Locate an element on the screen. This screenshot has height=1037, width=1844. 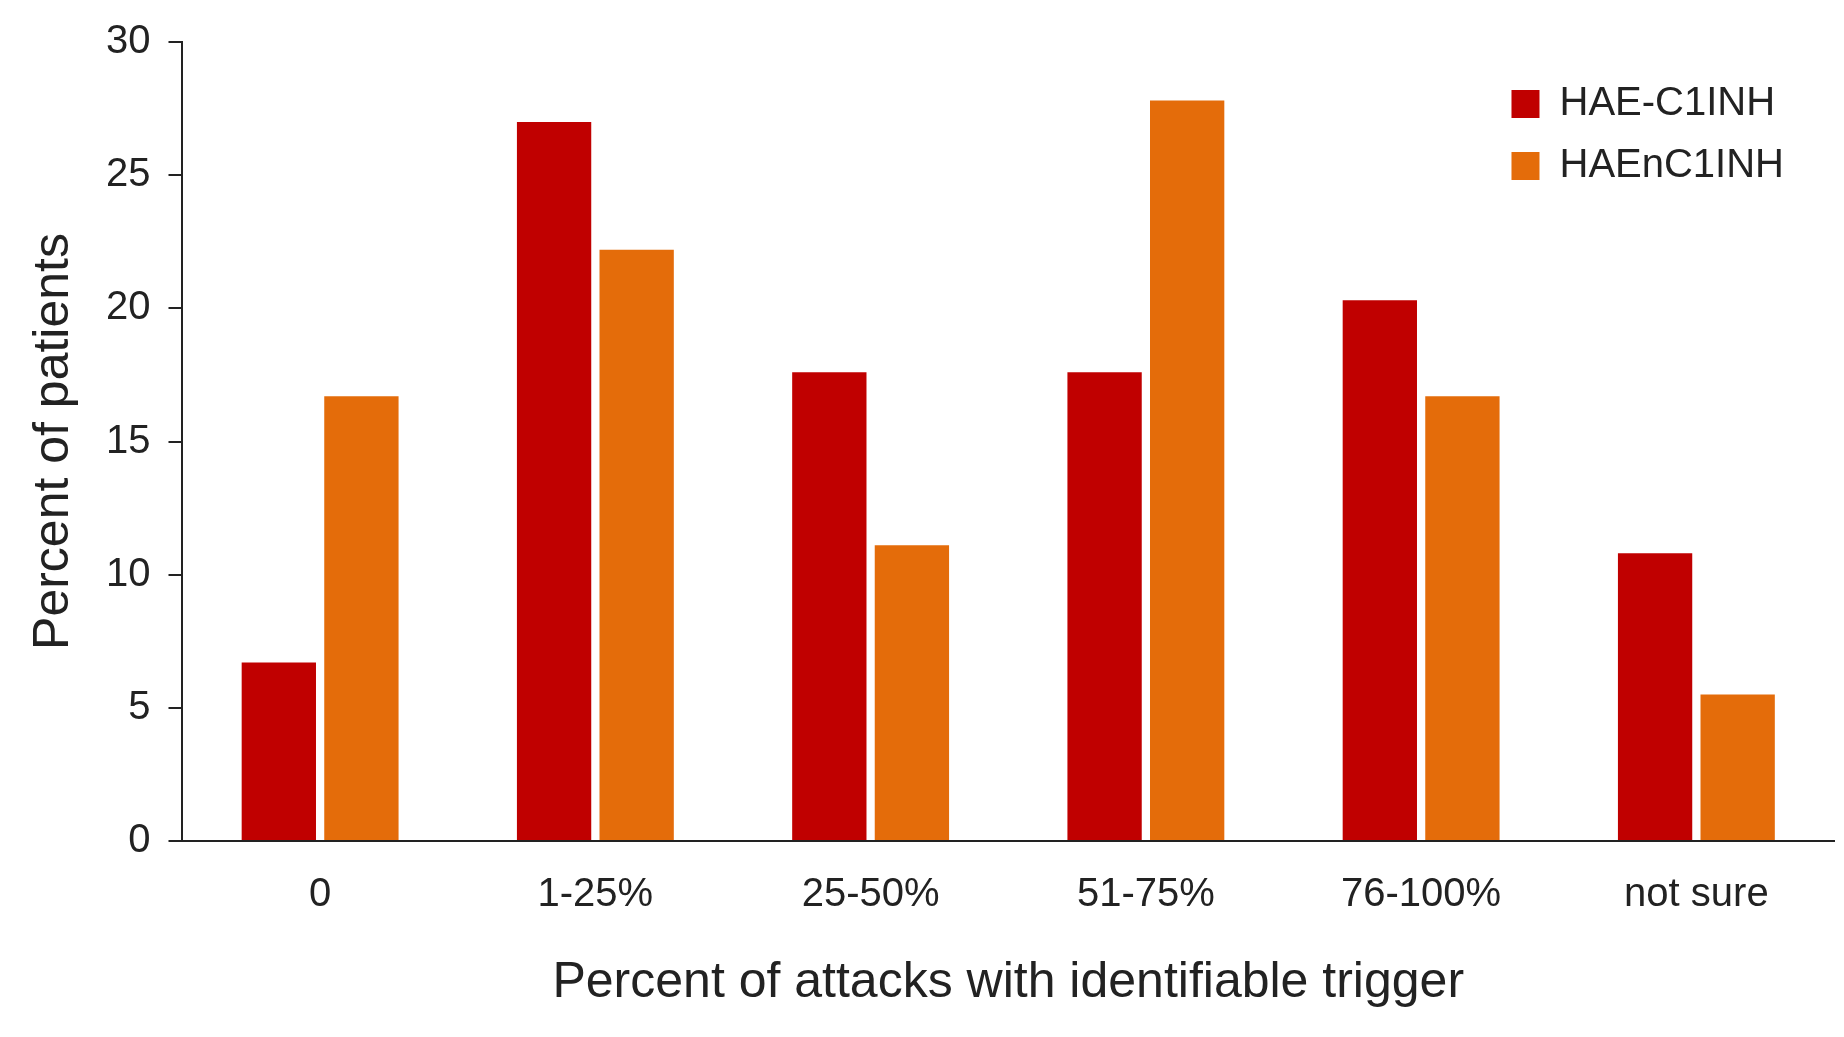
y-tick-label: 15 is located at coordinates (128, 438).